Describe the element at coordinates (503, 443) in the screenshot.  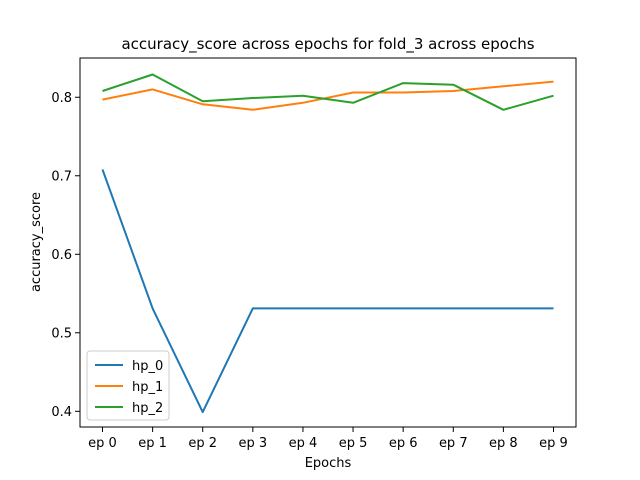
I see `x-tick-label: ep 8` at that location.